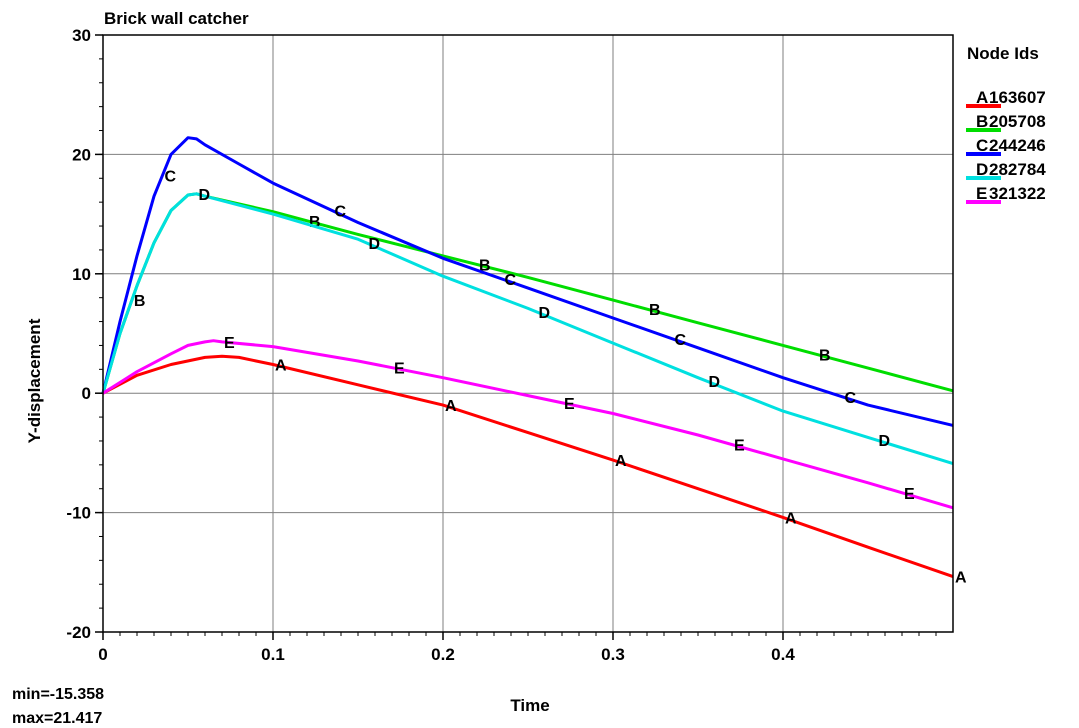 The image size is (1079, 728). What do you see at coordinates (78, 632) in the screenshot?
I see `y-tick-label: -20` at bounding box center [78, 632].